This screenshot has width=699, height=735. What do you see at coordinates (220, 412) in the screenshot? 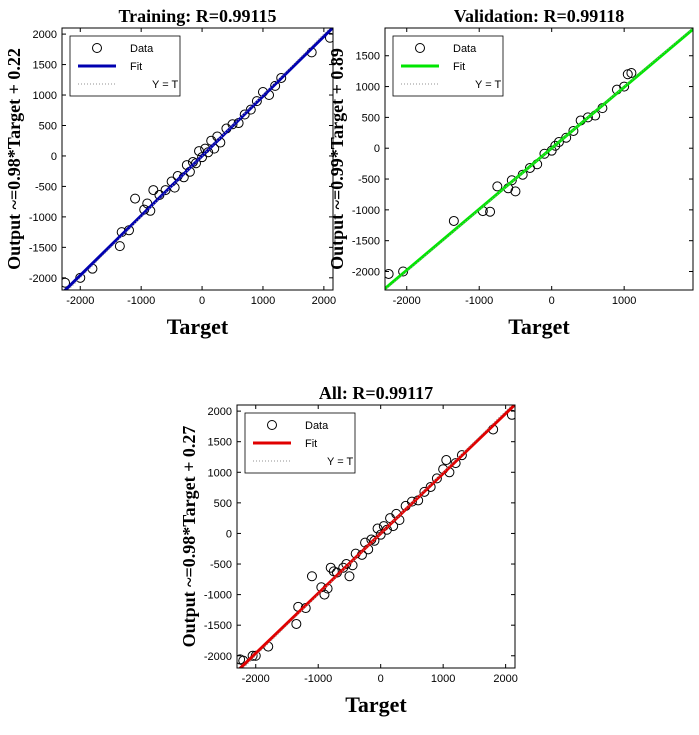
I see `y-tick-label: 2000` at bounding box center [220, 412].